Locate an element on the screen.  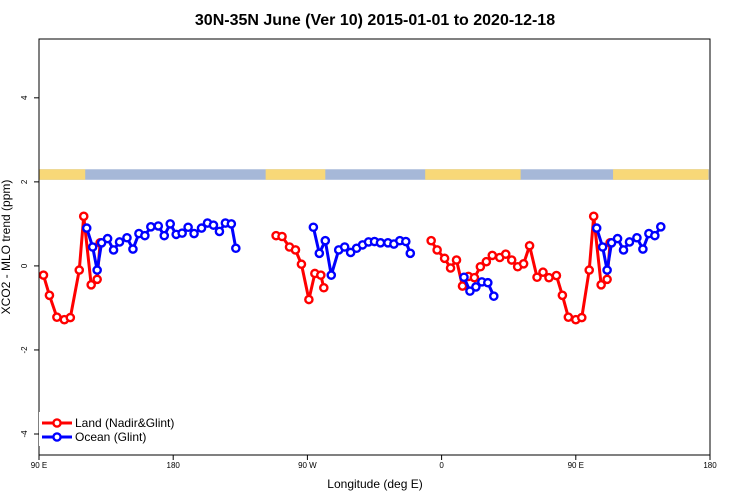
x-tick-label: 0 is located at coordinates (441, 465).